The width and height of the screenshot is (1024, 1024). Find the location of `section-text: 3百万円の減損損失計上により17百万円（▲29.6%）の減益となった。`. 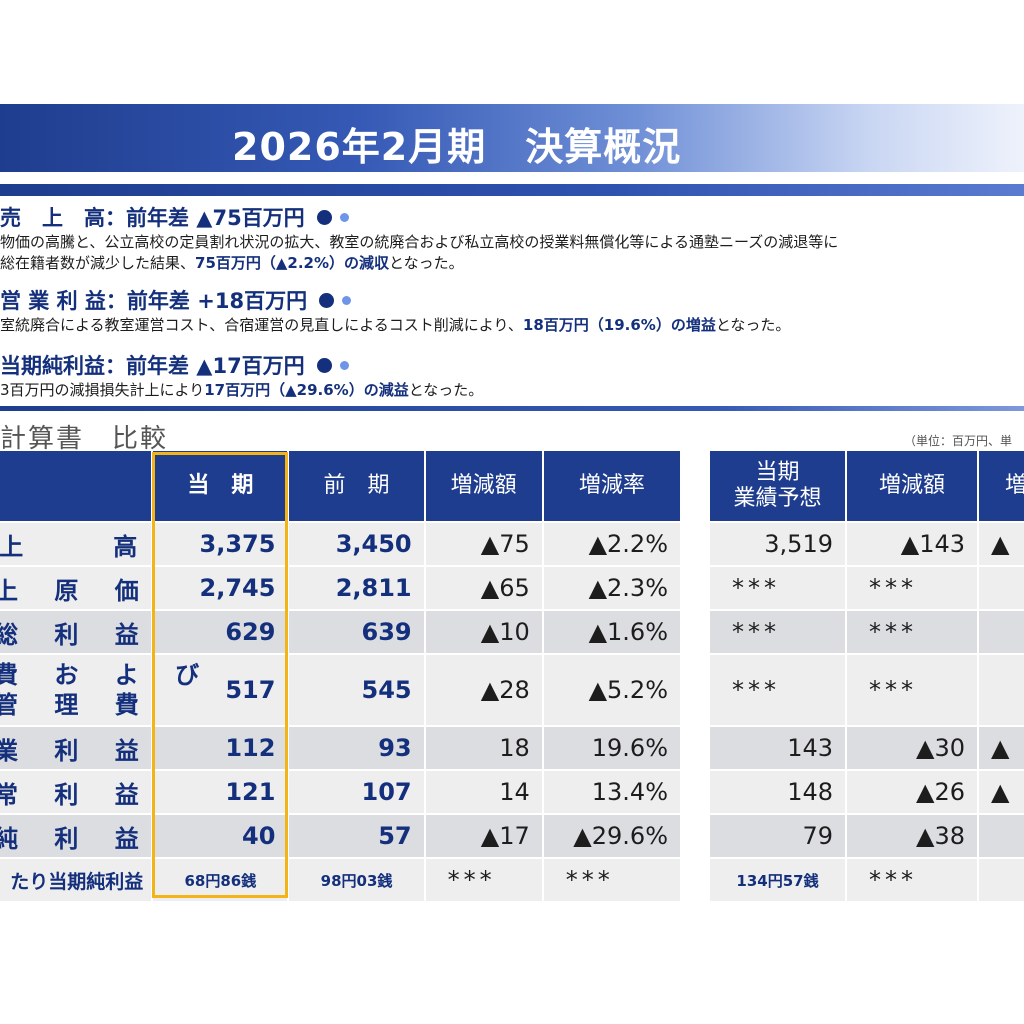

section-text: 3百万円の減損損失計上により17百万円（▲29.6%）の減益となった。 is located at coordinates (242, 390).